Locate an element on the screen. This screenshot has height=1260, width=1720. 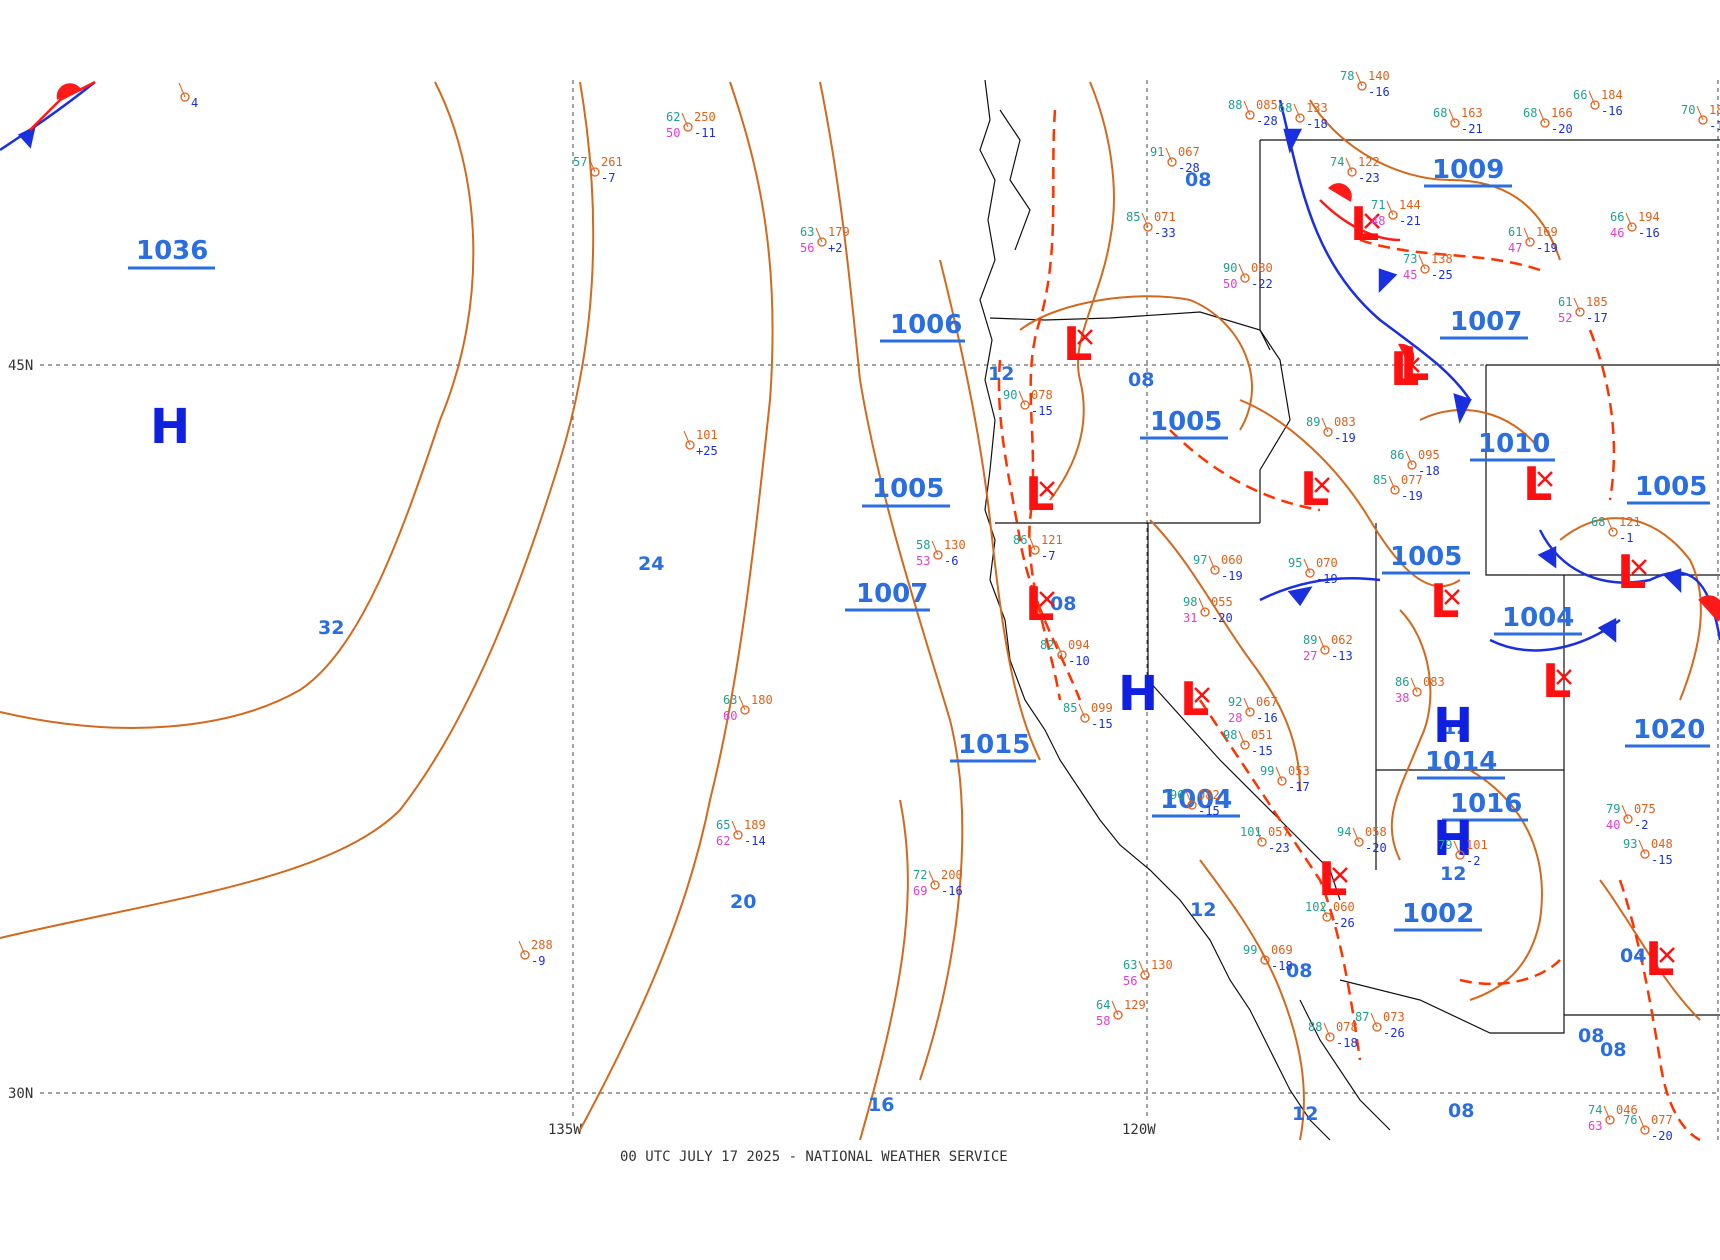
pressure-label: 1007 is located at coordinates (892, 594).